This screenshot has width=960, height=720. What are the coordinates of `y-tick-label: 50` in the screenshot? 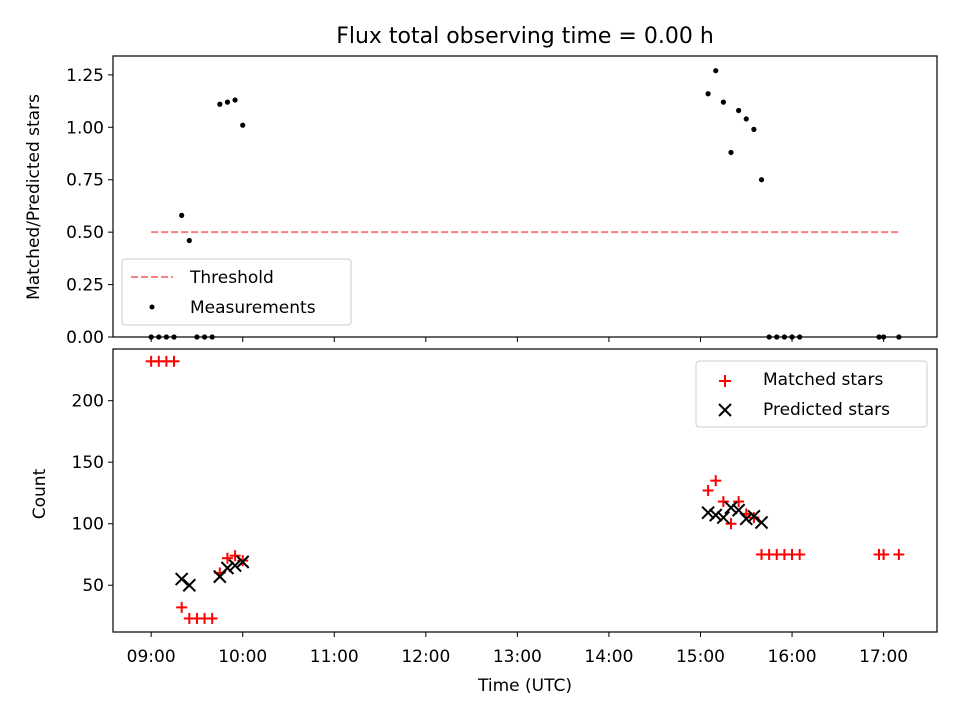 It's located at (93, 586).